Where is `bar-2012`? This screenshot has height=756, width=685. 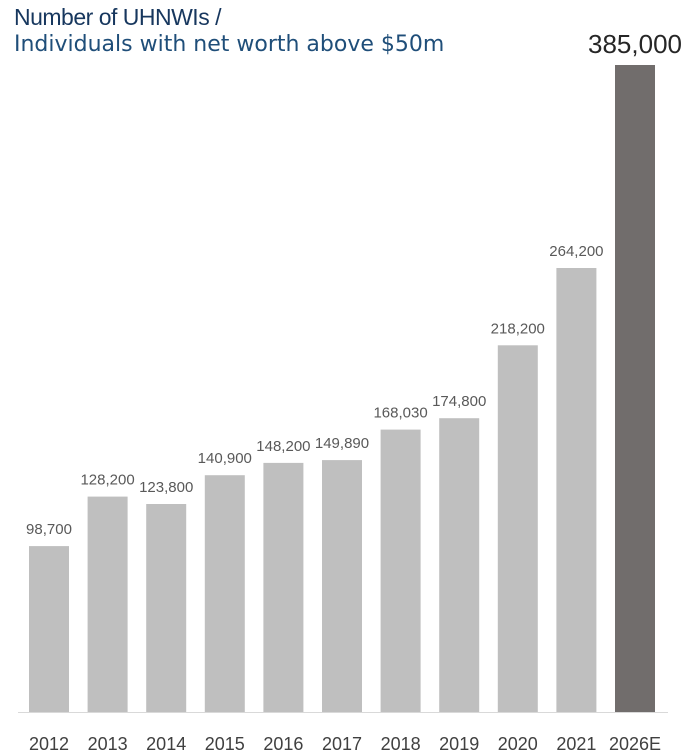
bar-2012 is located at coordinates (49, 629).